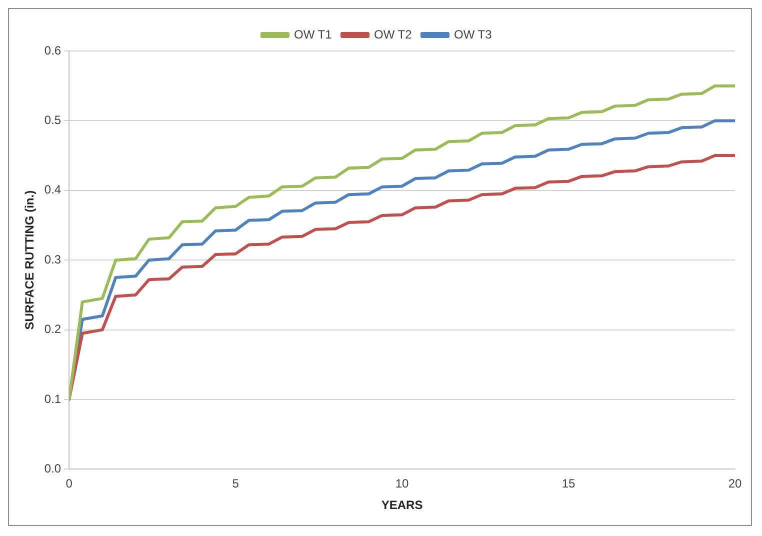 This screenshot has height=536, width=762. I want to click on legend-label: OW T3, so click(473, 34).